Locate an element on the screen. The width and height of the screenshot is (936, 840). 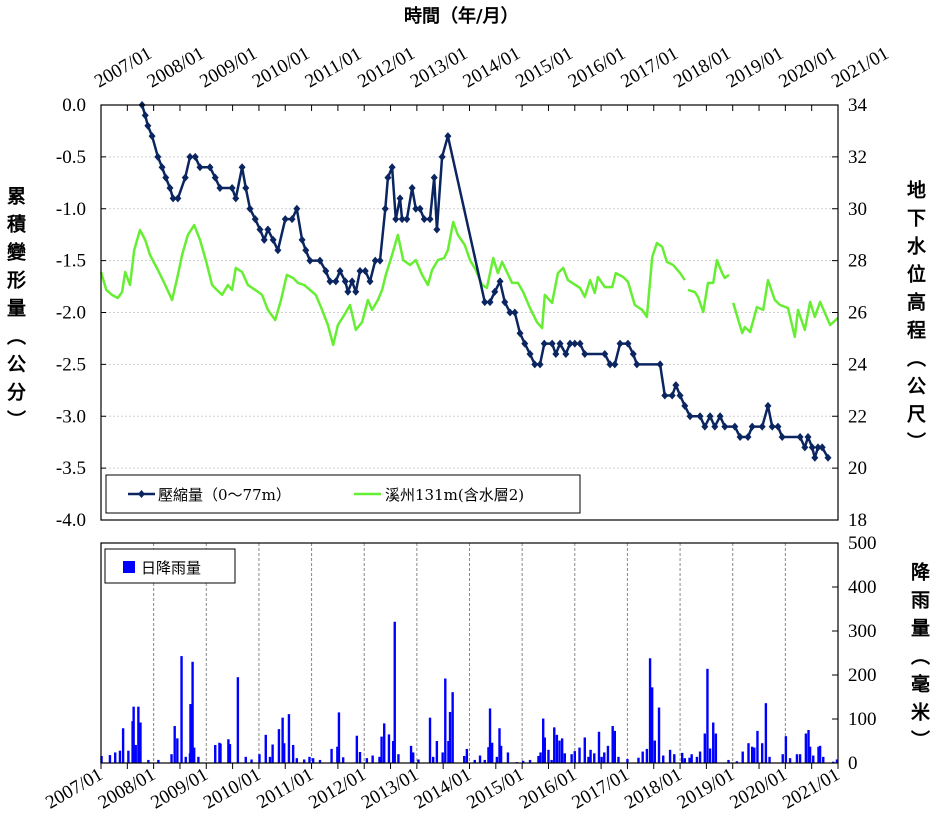
top-x-tick-label: 2008/01 is located at coordinates (176, 67).